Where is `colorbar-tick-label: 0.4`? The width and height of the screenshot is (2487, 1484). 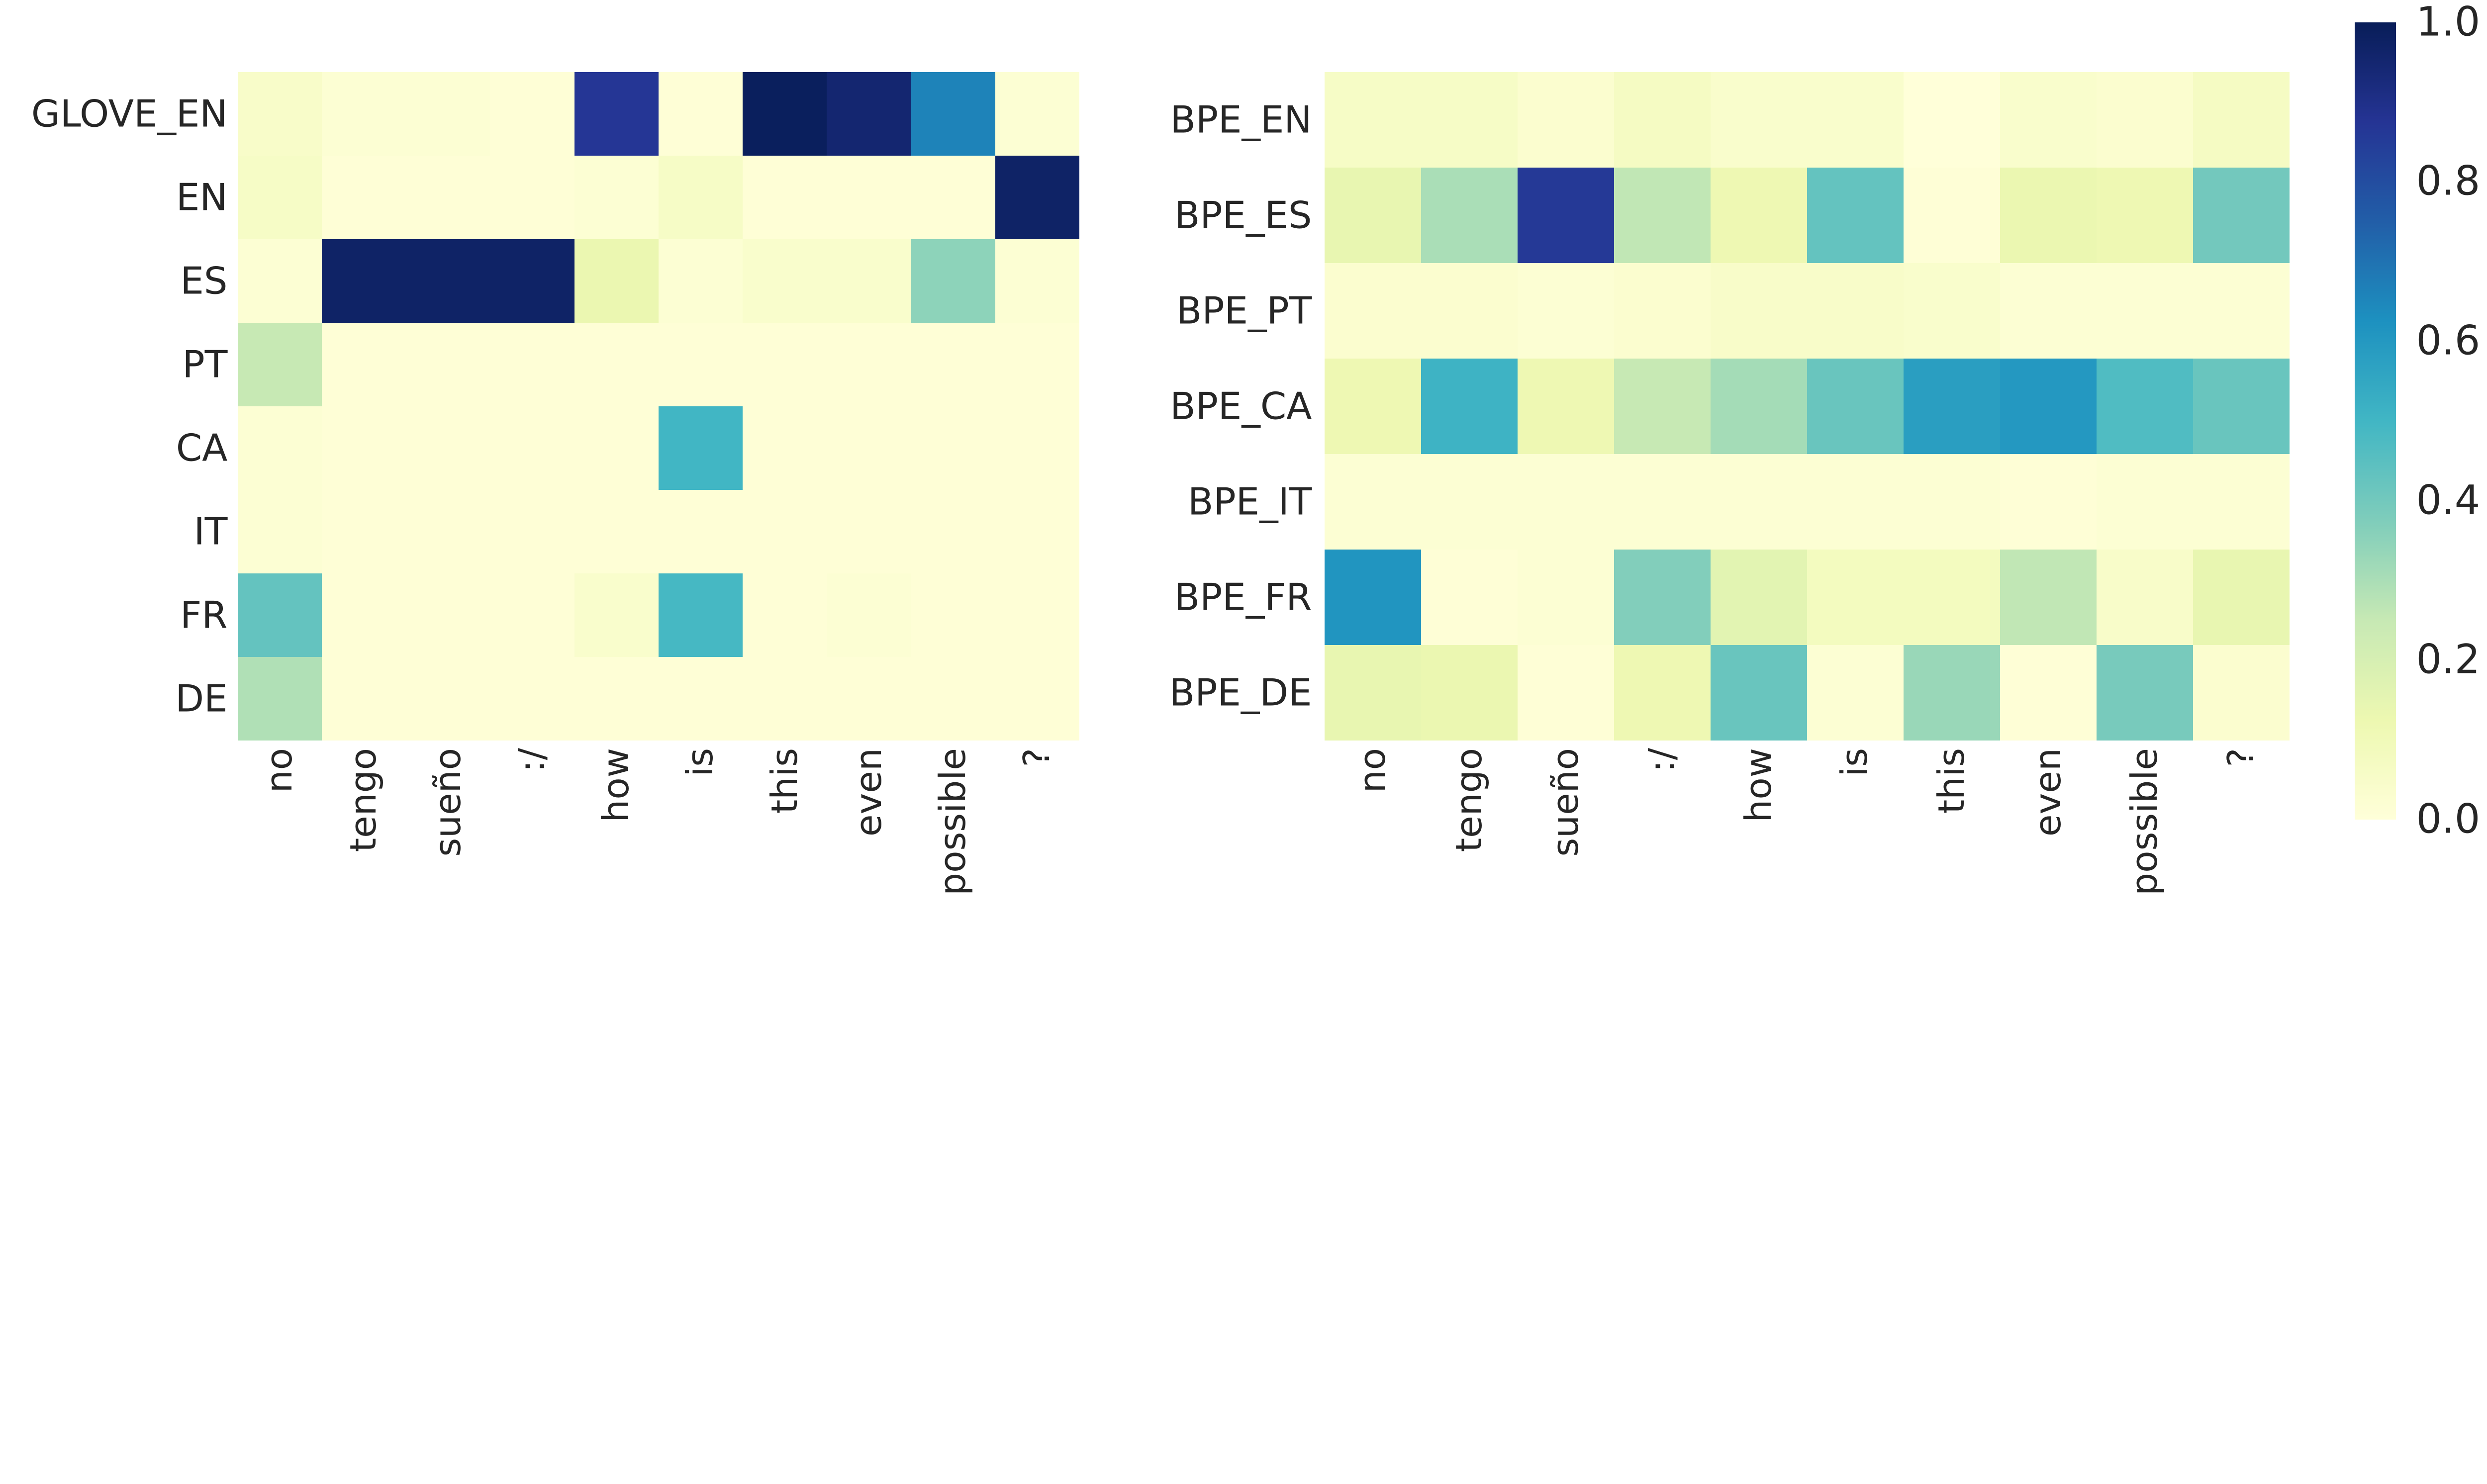 colorbar-tick-label: 0.4 is located at coordinates (2449, 501).